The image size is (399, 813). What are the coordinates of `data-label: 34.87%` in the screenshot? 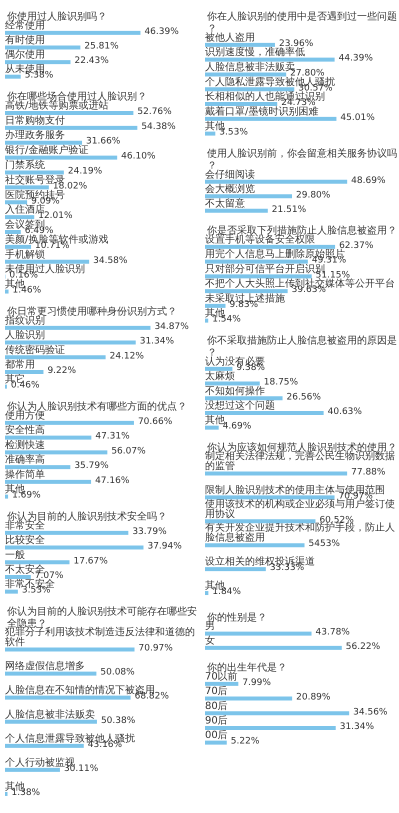 It's located at (172, 327).